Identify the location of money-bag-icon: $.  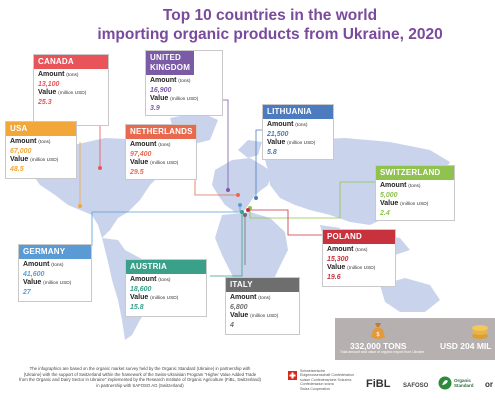
(378, 331).